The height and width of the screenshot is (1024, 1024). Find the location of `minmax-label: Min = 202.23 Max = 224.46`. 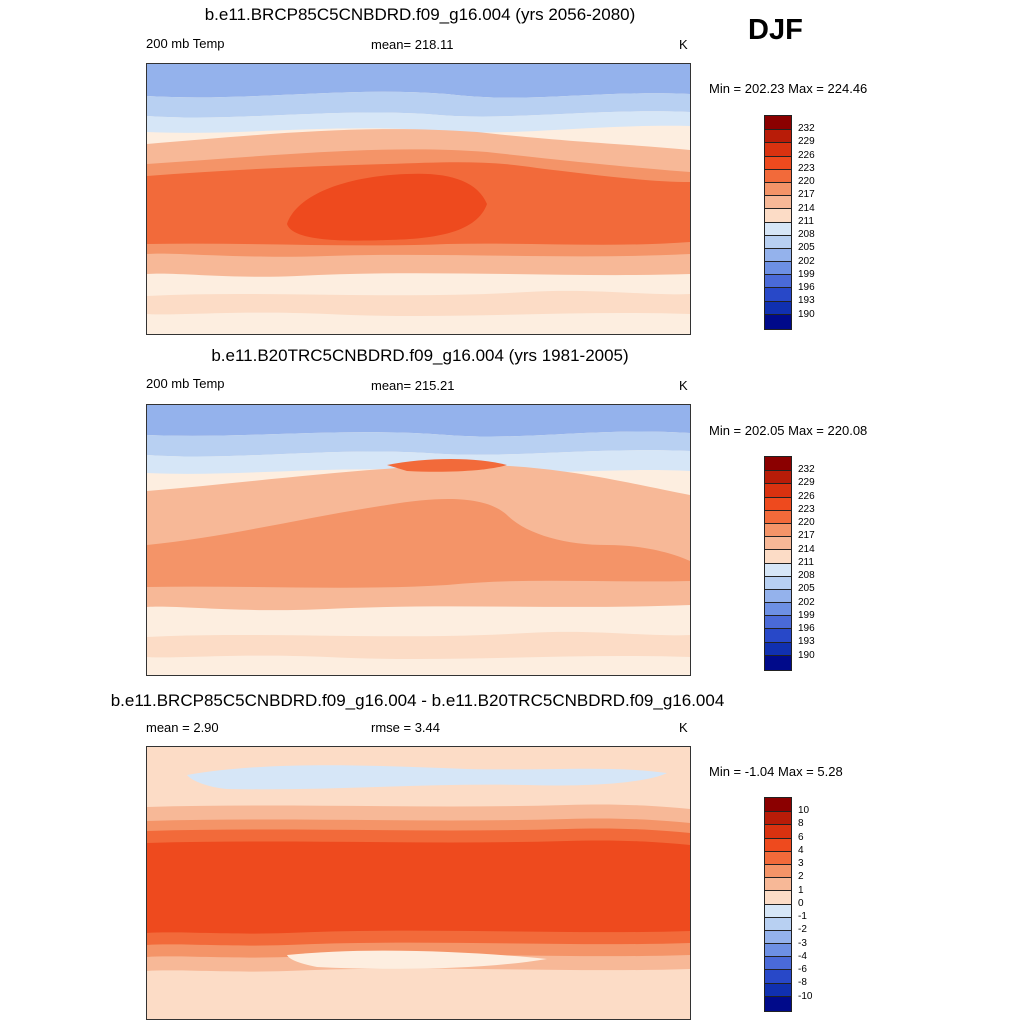

minmax-label: Min = 202.23 Max = 224.46 is located at coordinates (788, 88).